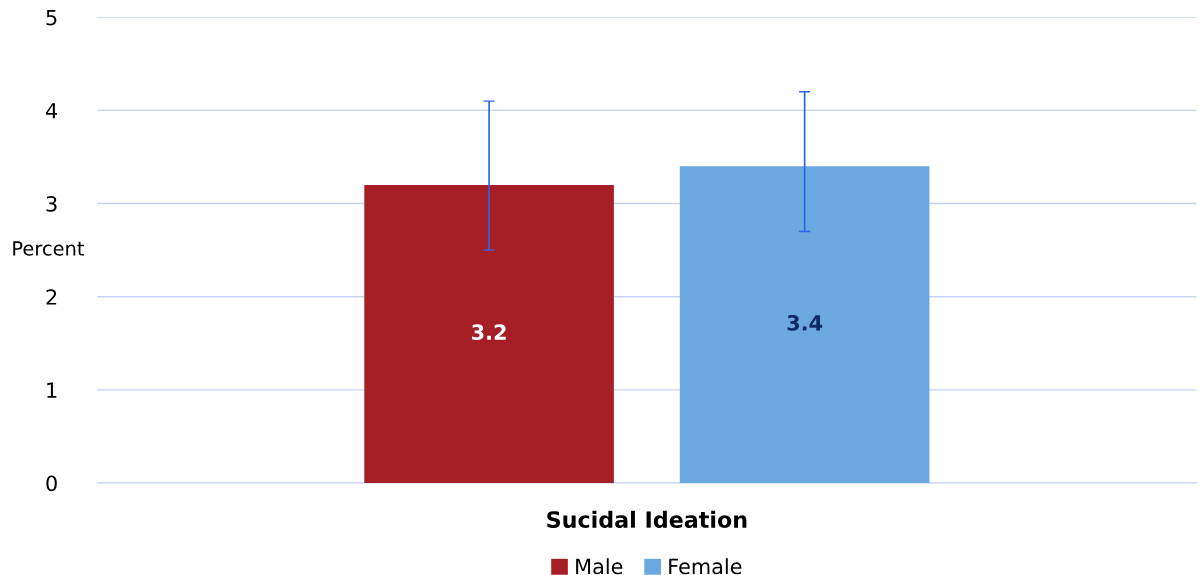  What do you see at coordinates (51, 297) in the screenshot?
I see `y-tick-label: 2` at bounding box center [51, 297].